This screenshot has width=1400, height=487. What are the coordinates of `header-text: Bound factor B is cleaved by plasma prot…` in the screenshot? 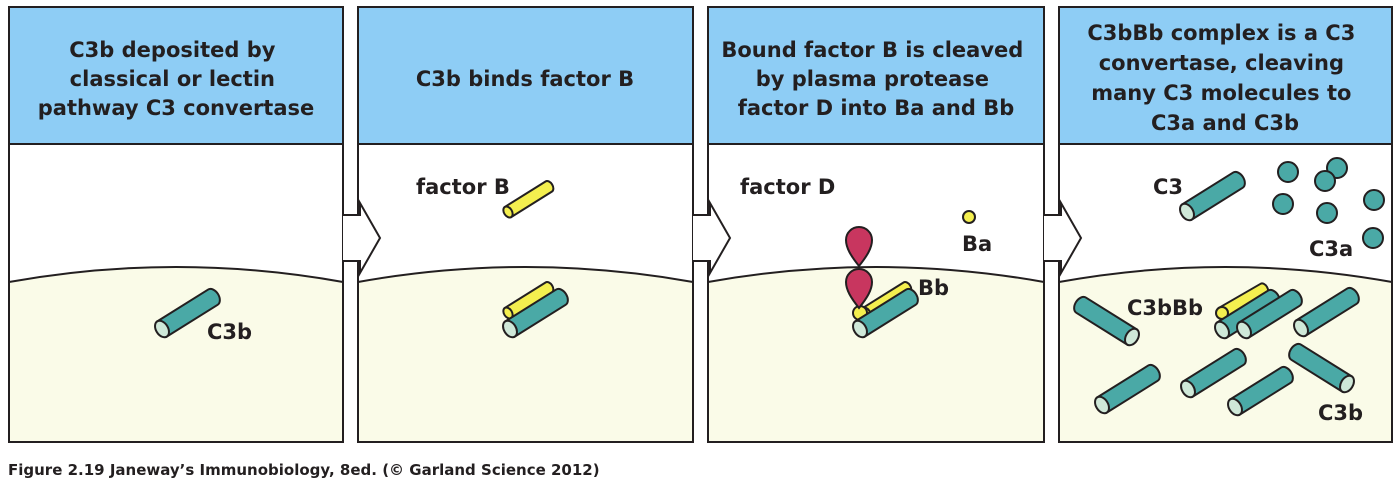 It's located at (875, 79).